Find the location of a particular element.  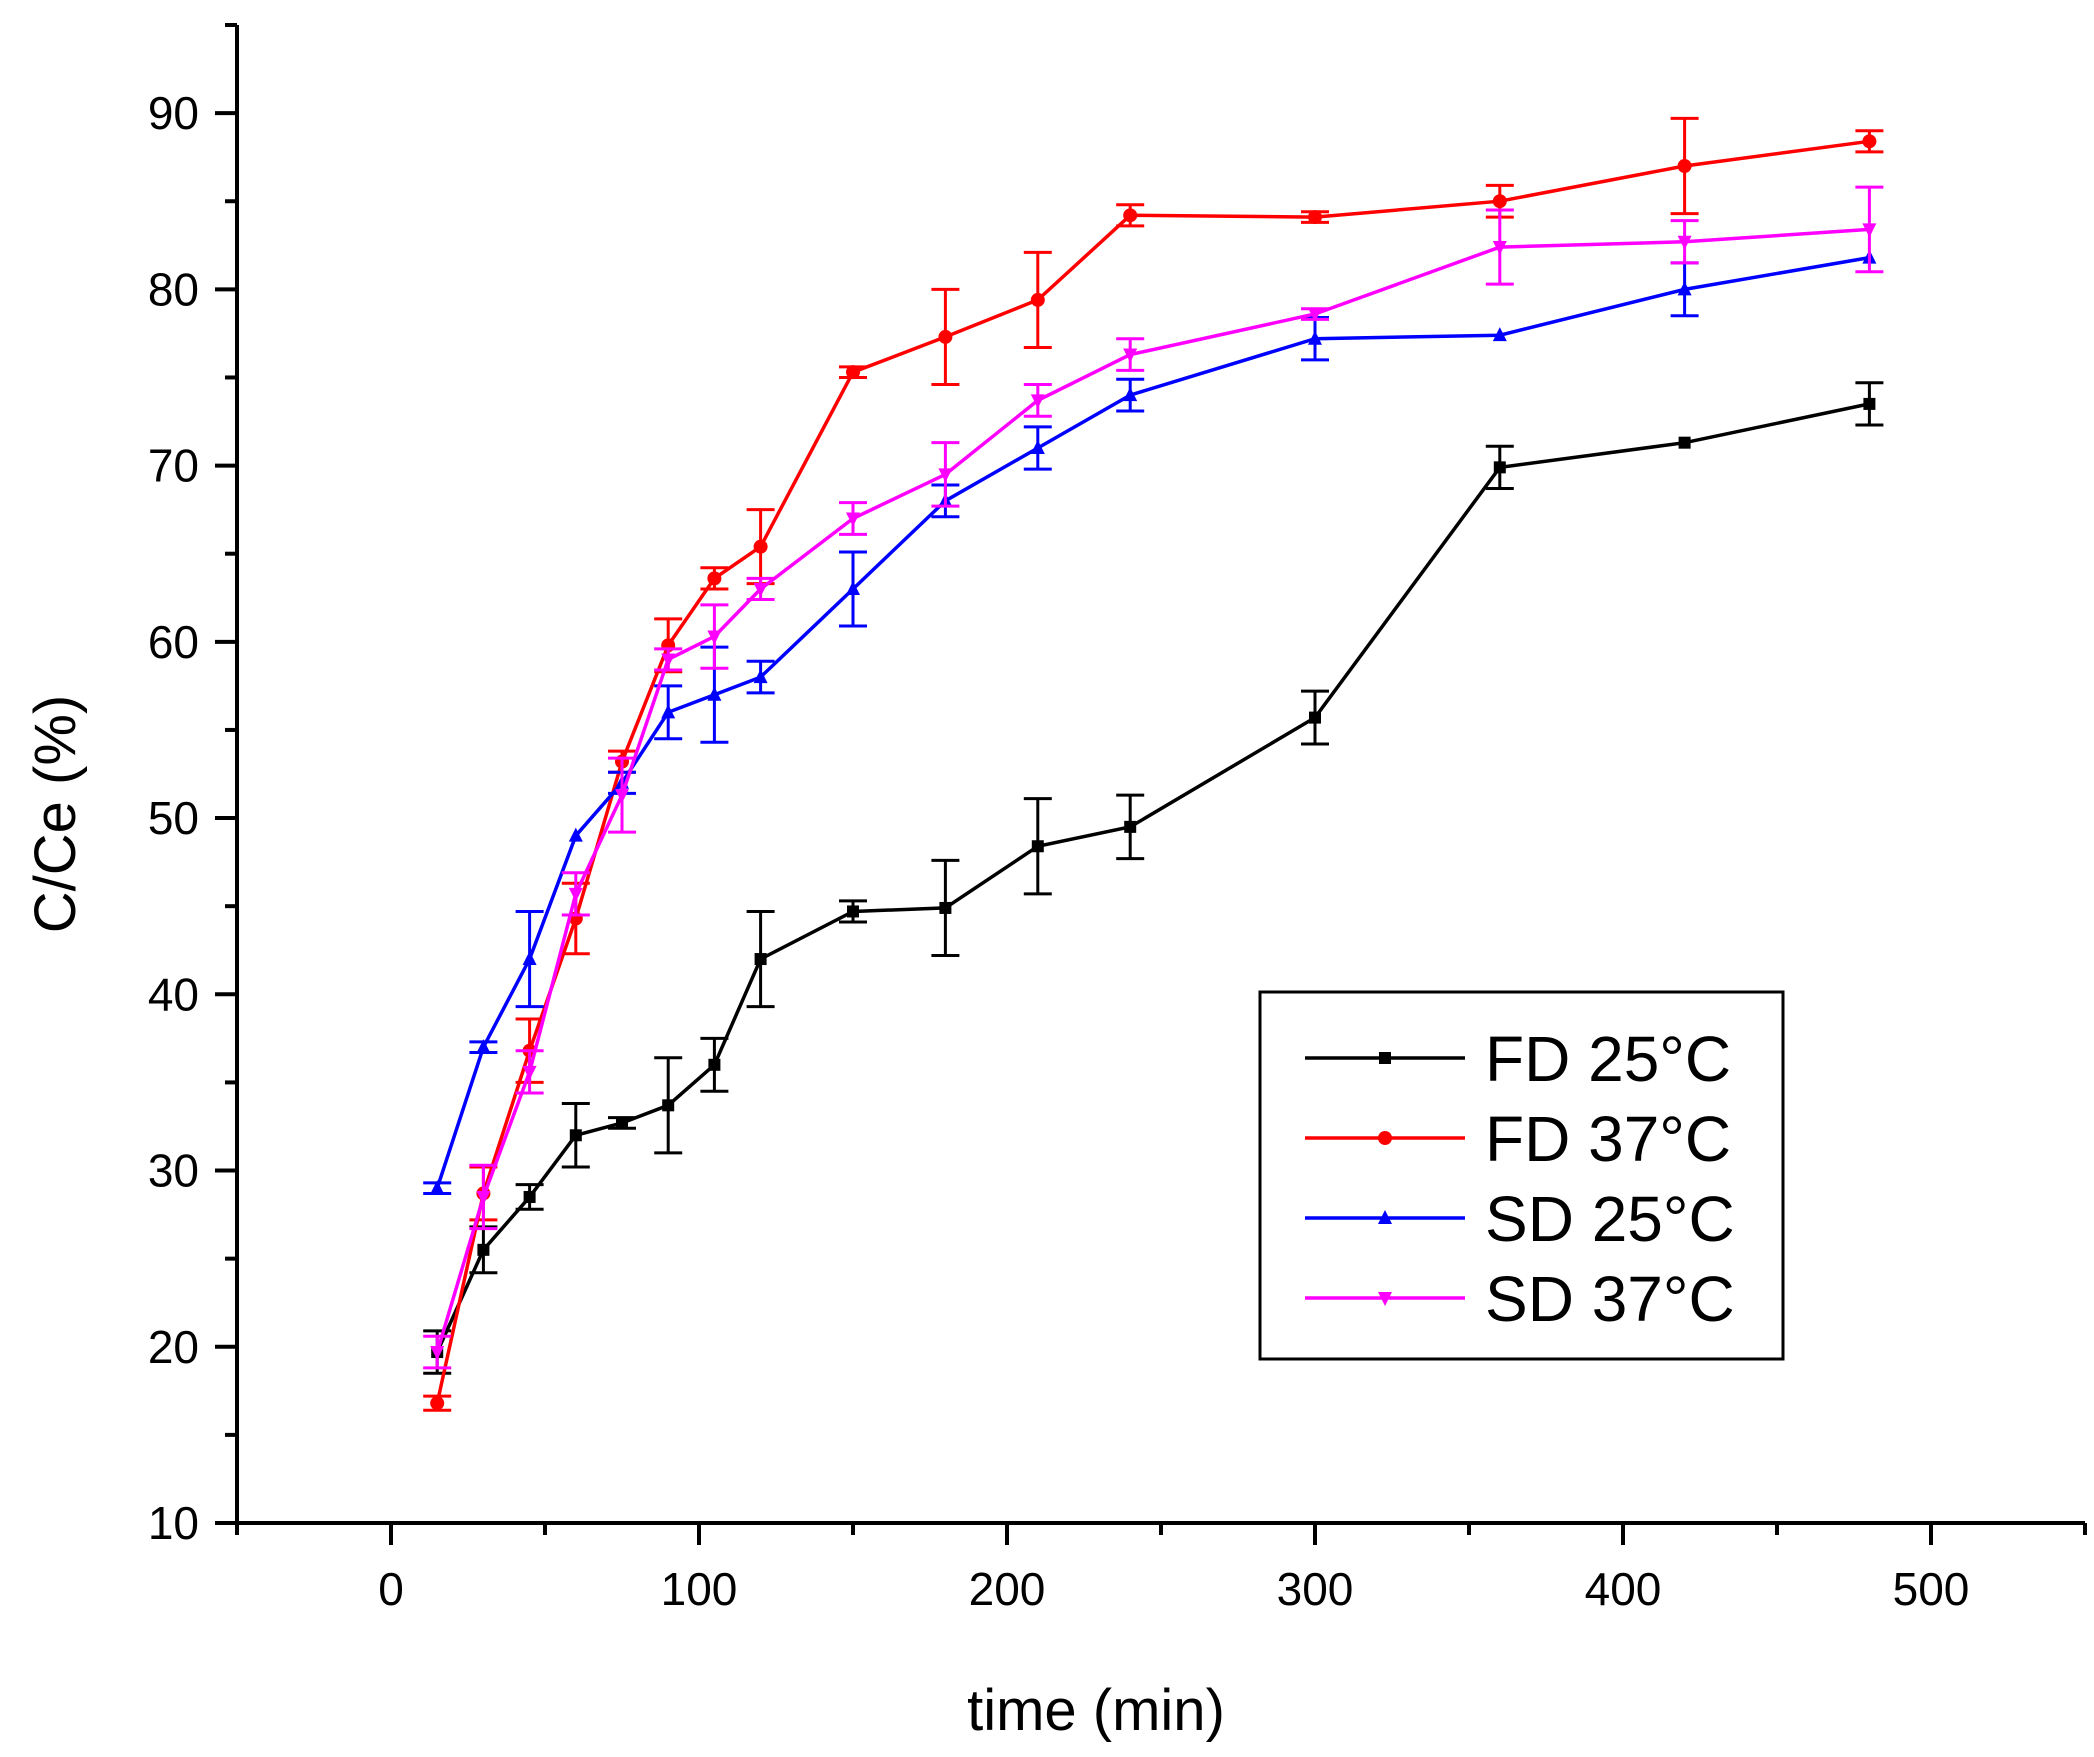

legend: FD 25°C FD 37°C SD 25°C SD 37°C is located at coordinates (1521, 1175).